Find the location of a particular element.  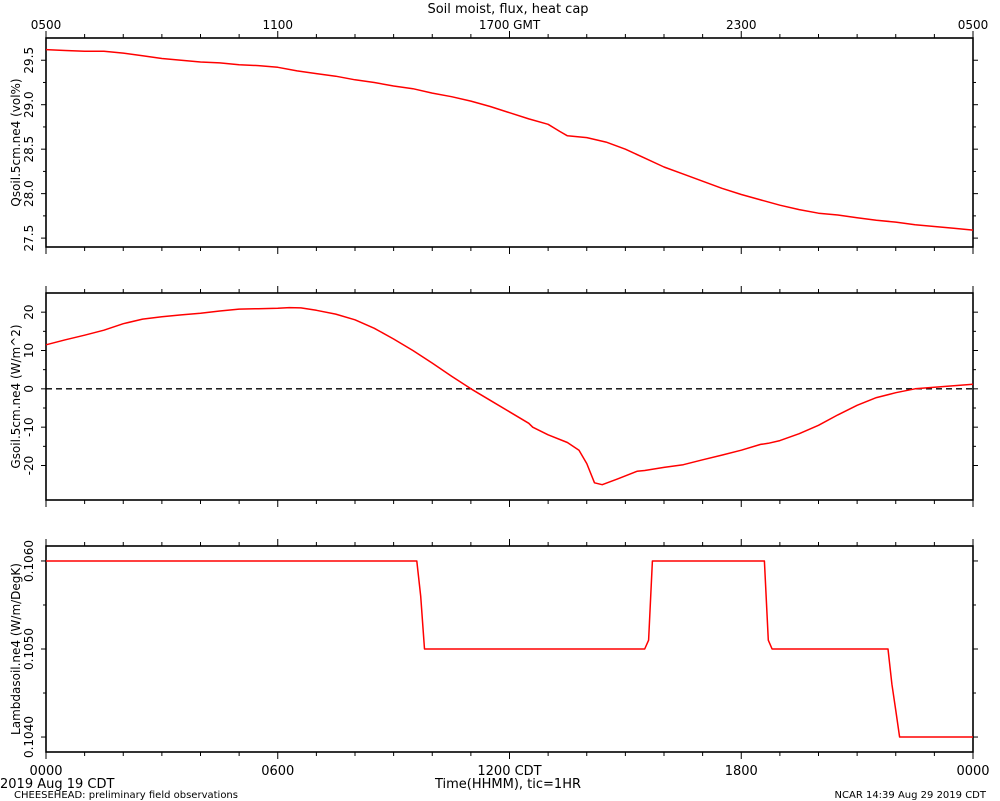

y-tick-label: 29.5 is located at coordinates (29, 60).